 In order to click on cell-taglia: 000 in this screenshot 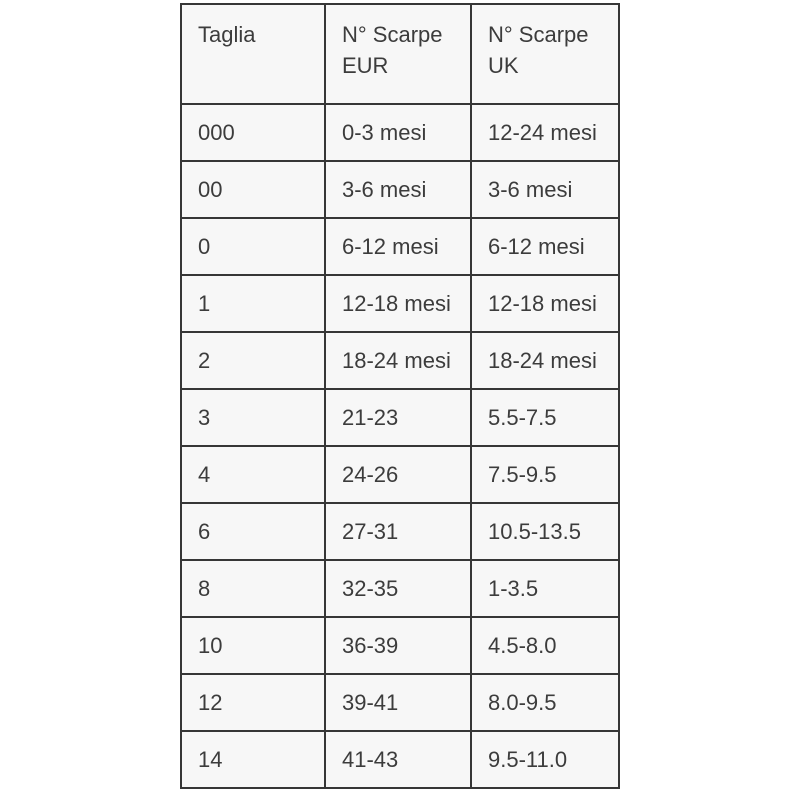, I will do `click(253, 132)`.